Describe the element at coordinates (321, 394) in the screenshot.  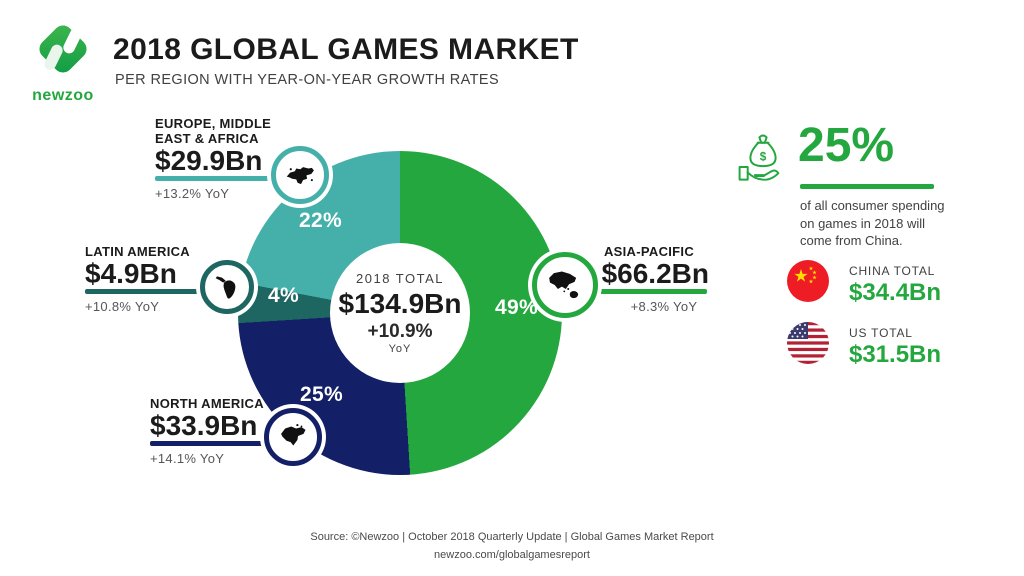
I see `share-label-north-america: 25%` at that location.